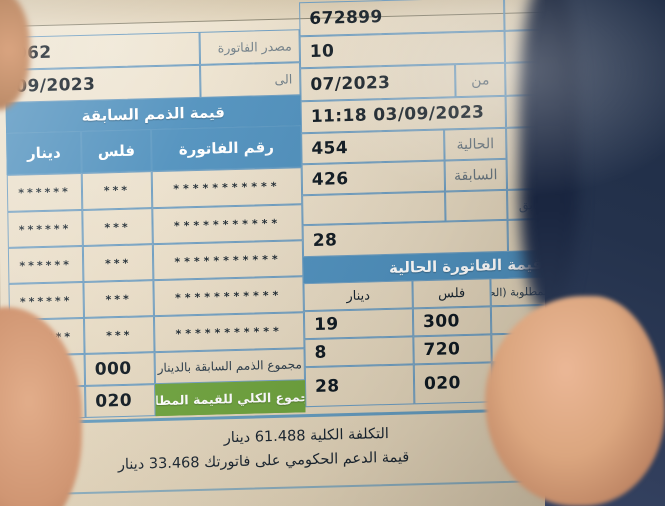  Describe the element at coordinates (226, 148) in the screenshot. I see `header-invoice-number: رقم الفاتورة` at that location.